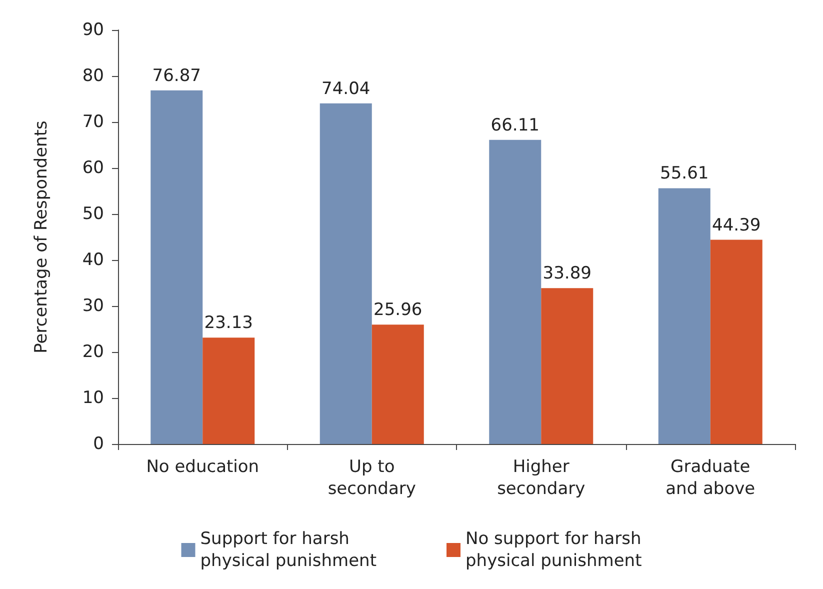 Image resolution: width=823 pixels, height=589 pixels. What do you see at coordinates (93, 398) in the screenshot?
I see `y-tick-label: 10` at bounding box center [93, 398].